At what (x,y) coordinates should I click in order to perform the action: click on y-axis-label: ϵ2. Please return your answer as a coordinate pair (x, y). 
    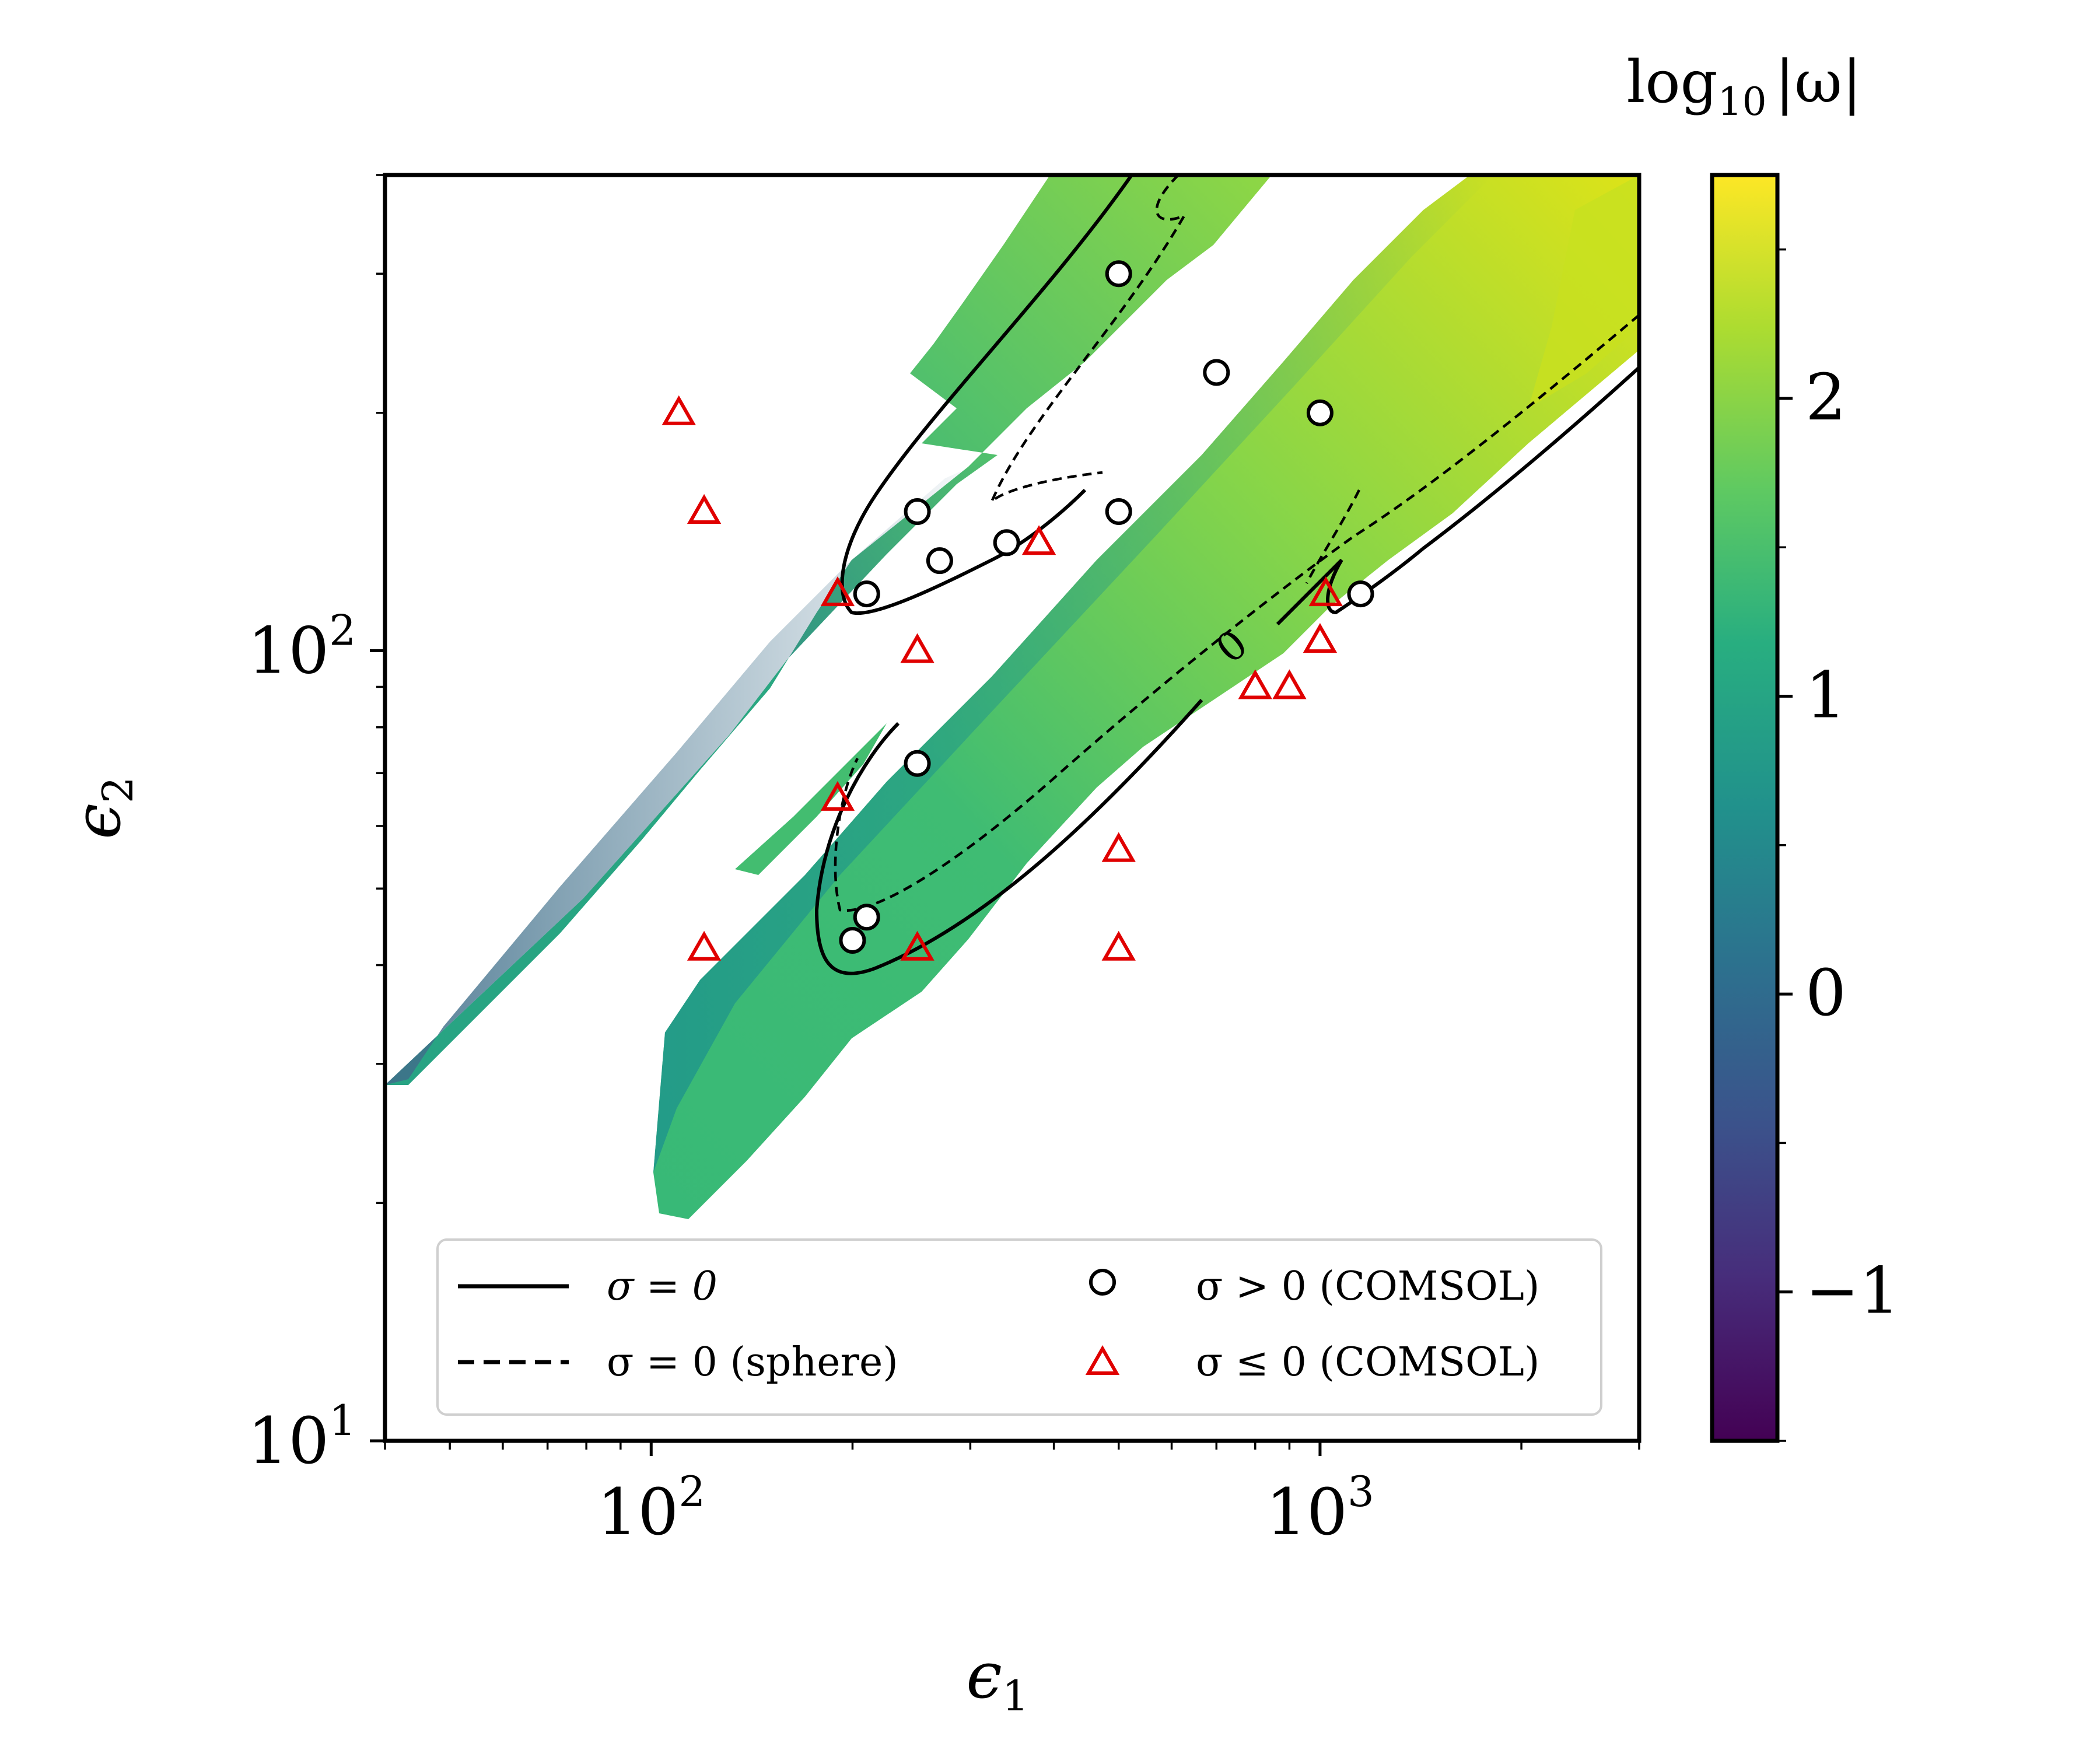
    Looking at the image, I should click on (101, 807).